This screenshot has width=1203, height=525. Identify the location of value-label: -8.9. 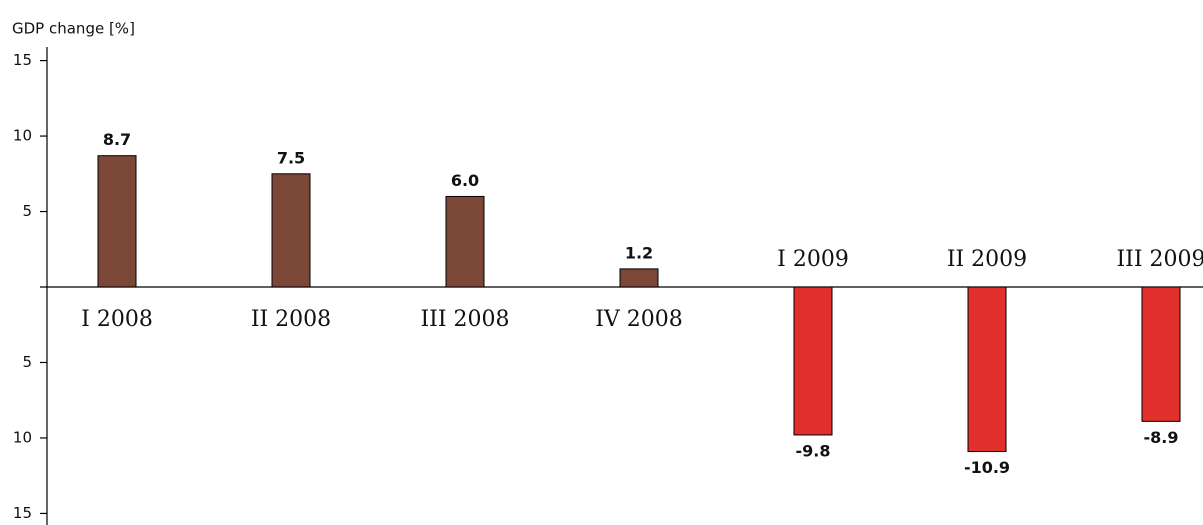
(1161, 437).